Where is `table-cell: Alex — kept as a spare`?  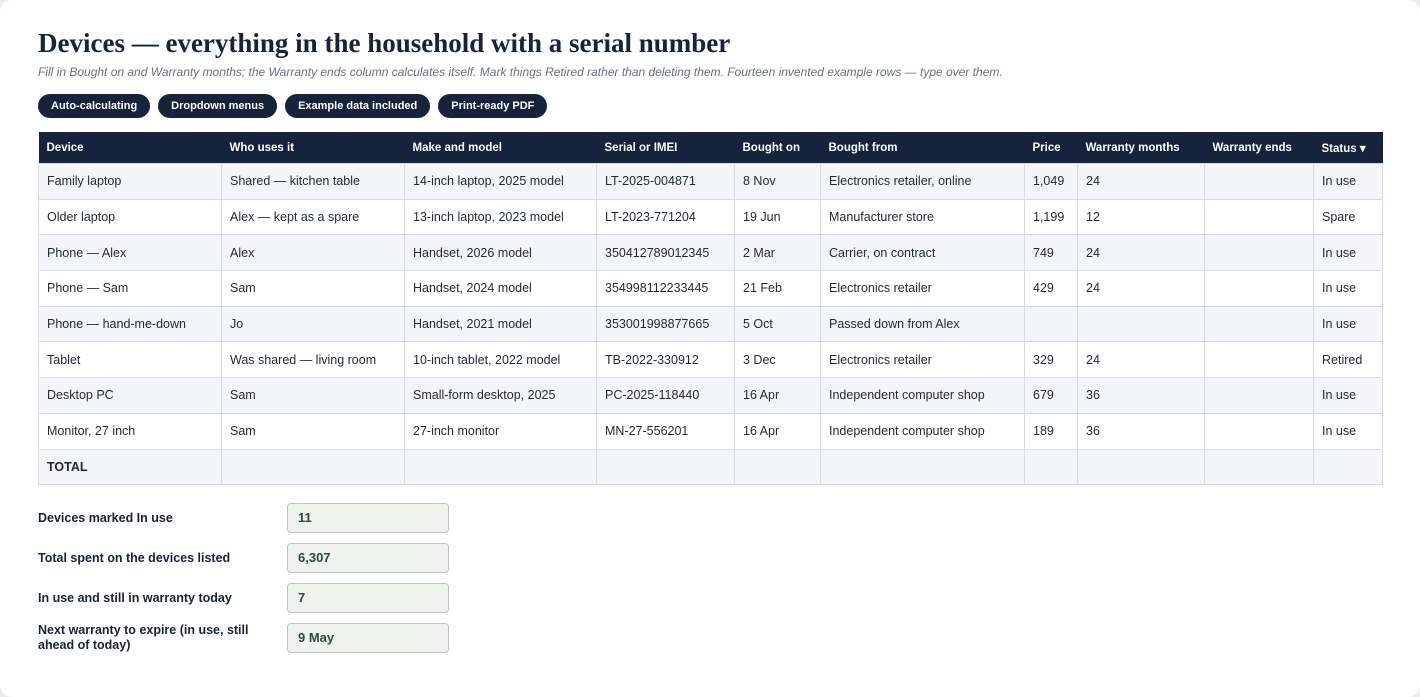 table-cell: Alex — kept as a spare is located at coordinates (313, 217).